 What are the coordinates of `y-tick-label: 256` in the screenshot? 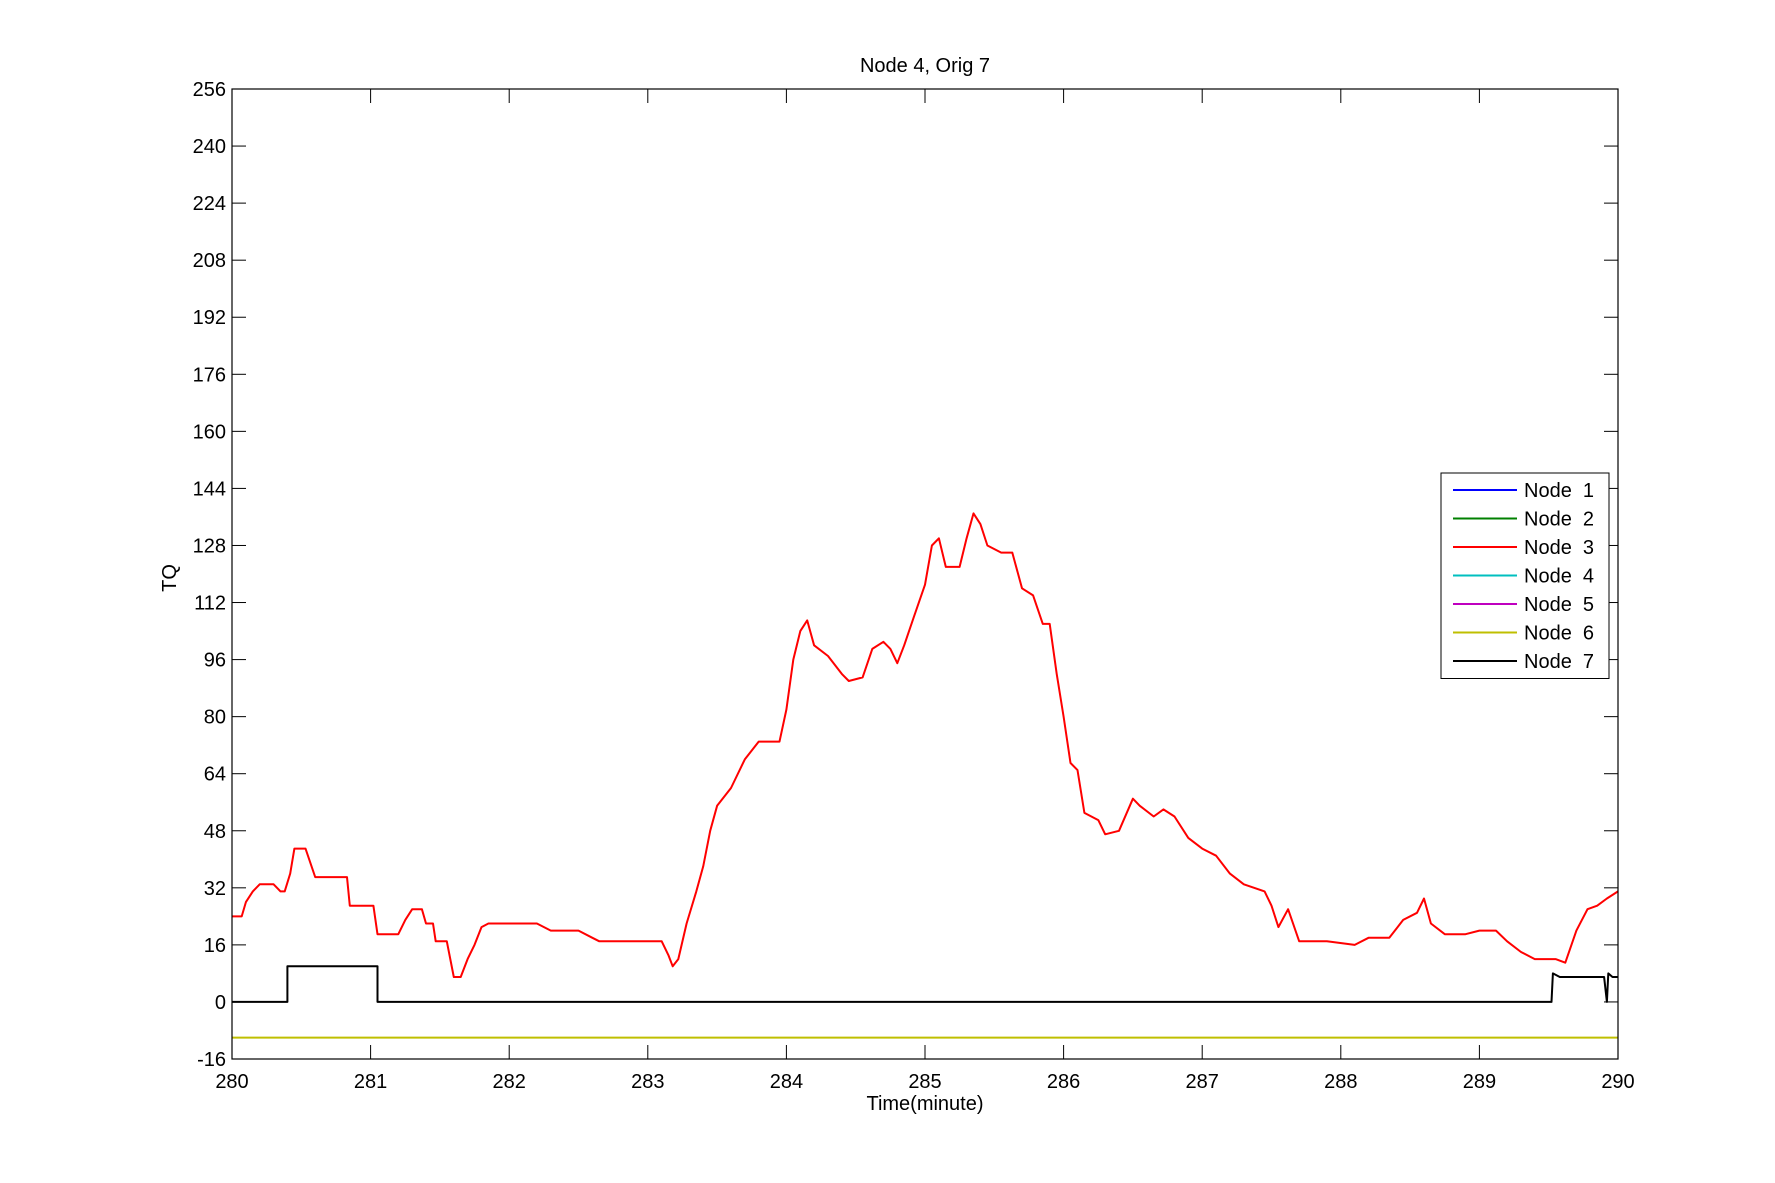 It's located at (209, 90).